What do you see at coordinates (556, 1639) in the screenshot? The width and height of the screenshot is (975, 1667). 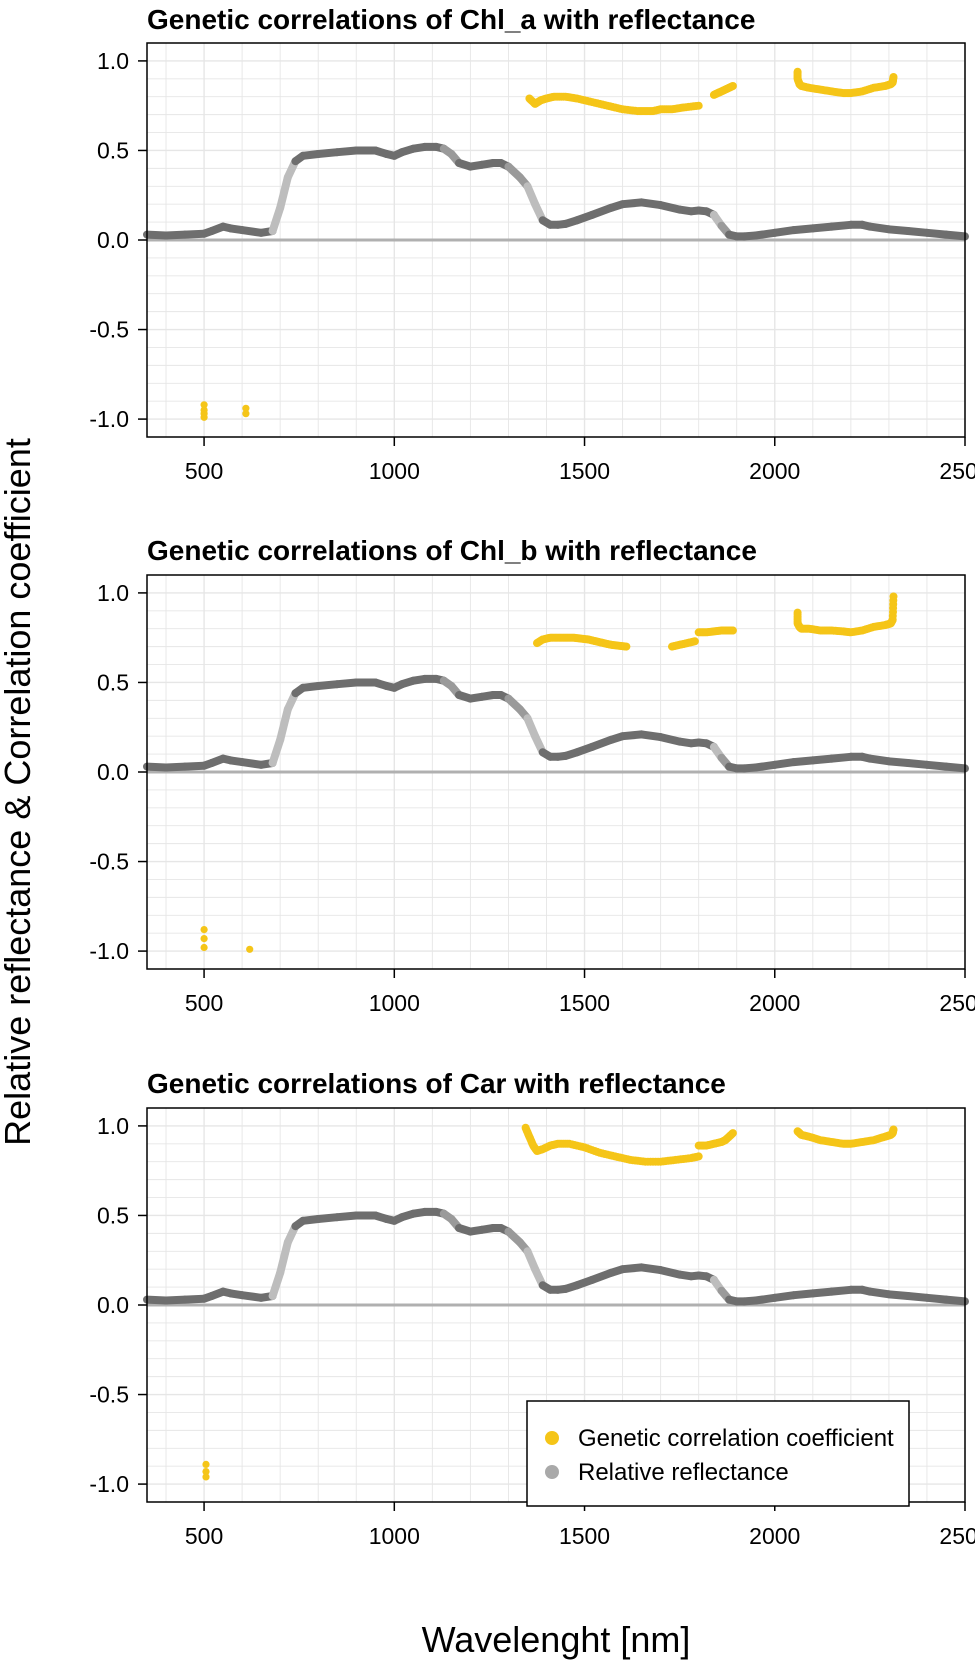 I see `x-axis-label: Wavelenght [nm]` at bounding box center [556, 1639].